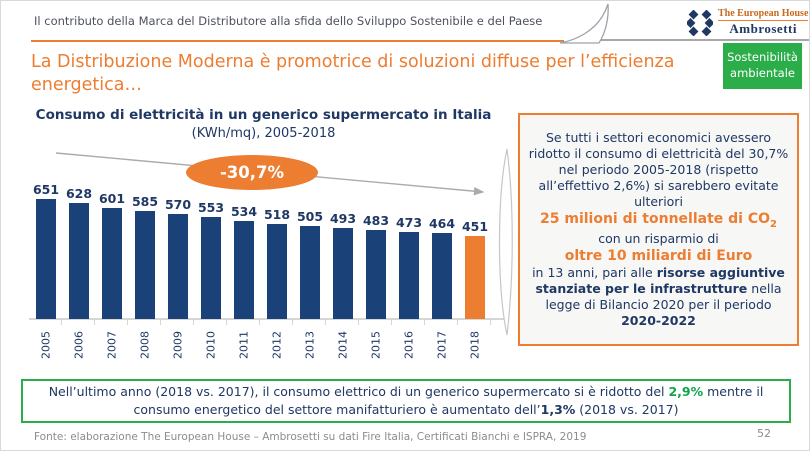 The width and height of the screenshot is (810, 451). What do you see at coordinates (773, 224) in the screenshot?
I see `co2-subscript: 2` at bounding box center [773, 224].